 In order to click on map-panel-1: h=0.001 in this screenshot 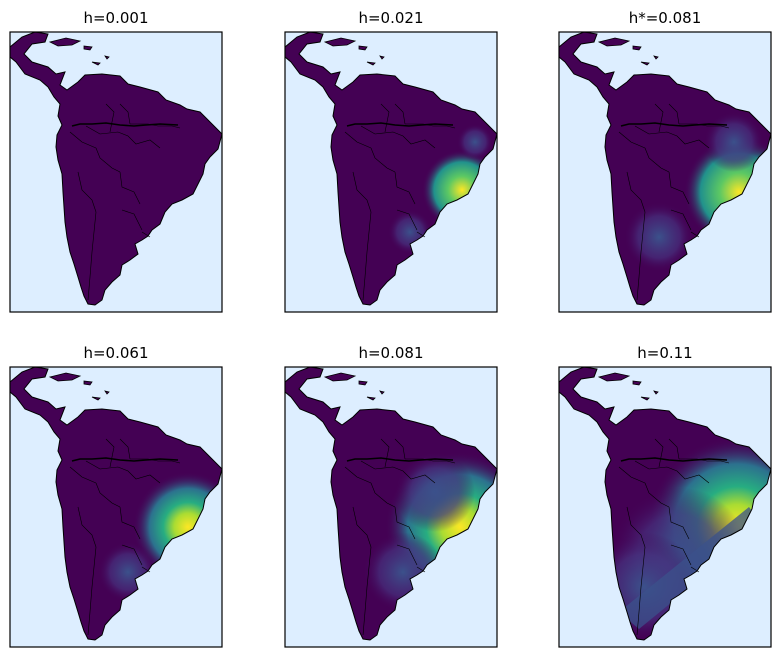, I will do `click(116, 161)`.